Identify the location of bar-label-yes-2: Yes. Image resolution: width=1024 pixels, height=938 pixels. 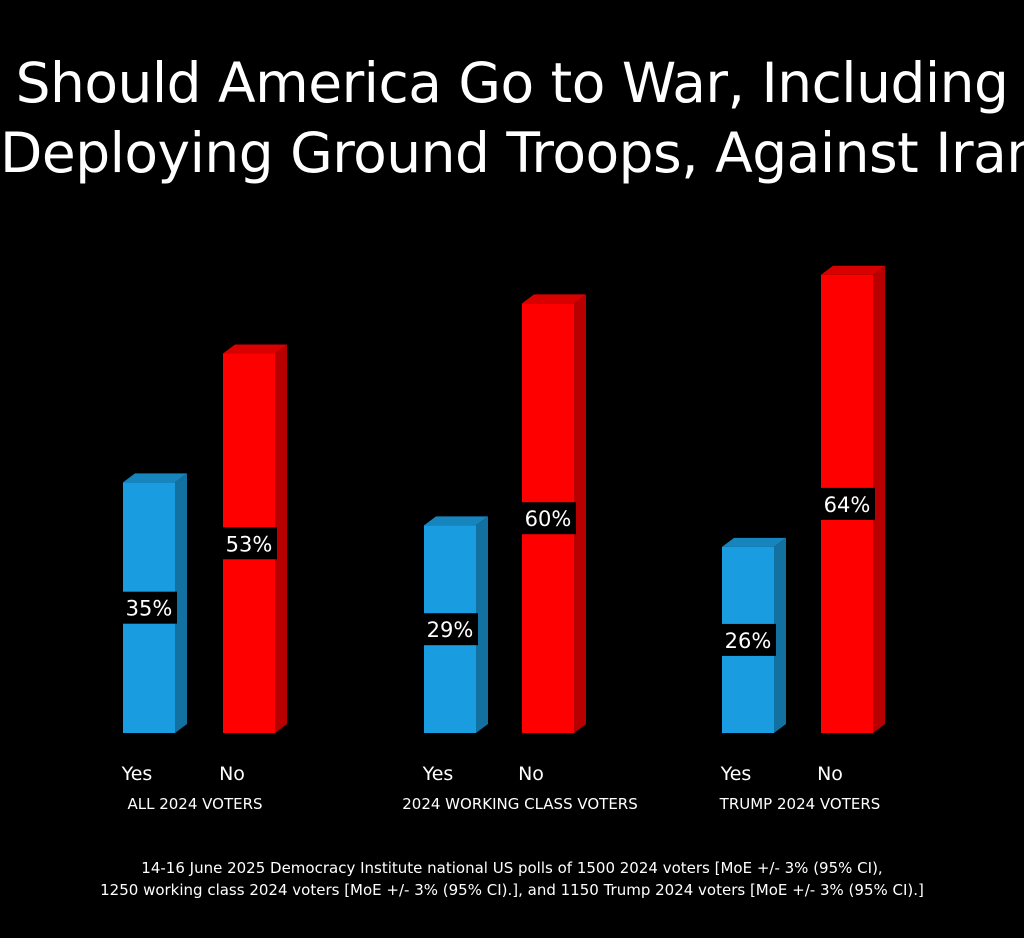
(438, 774).